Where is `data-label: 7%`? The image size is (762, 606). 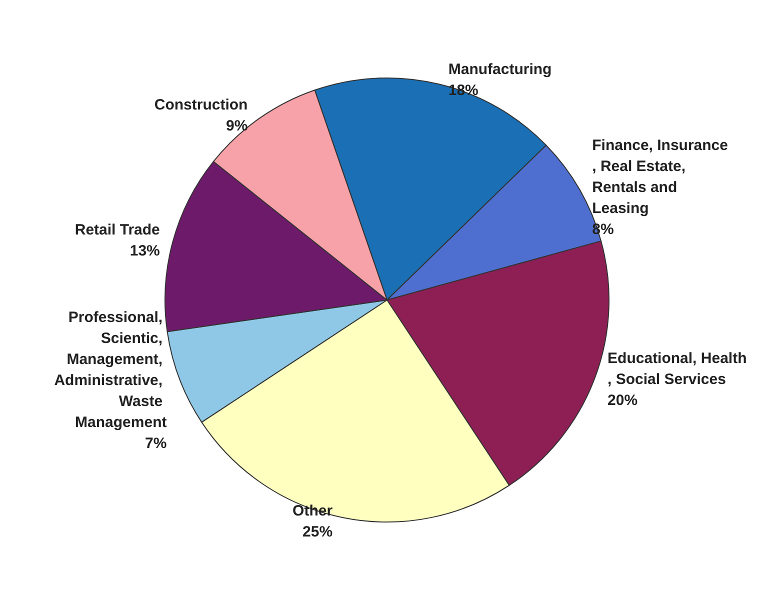 data-label: 7% is located at coordinates (156, 443).